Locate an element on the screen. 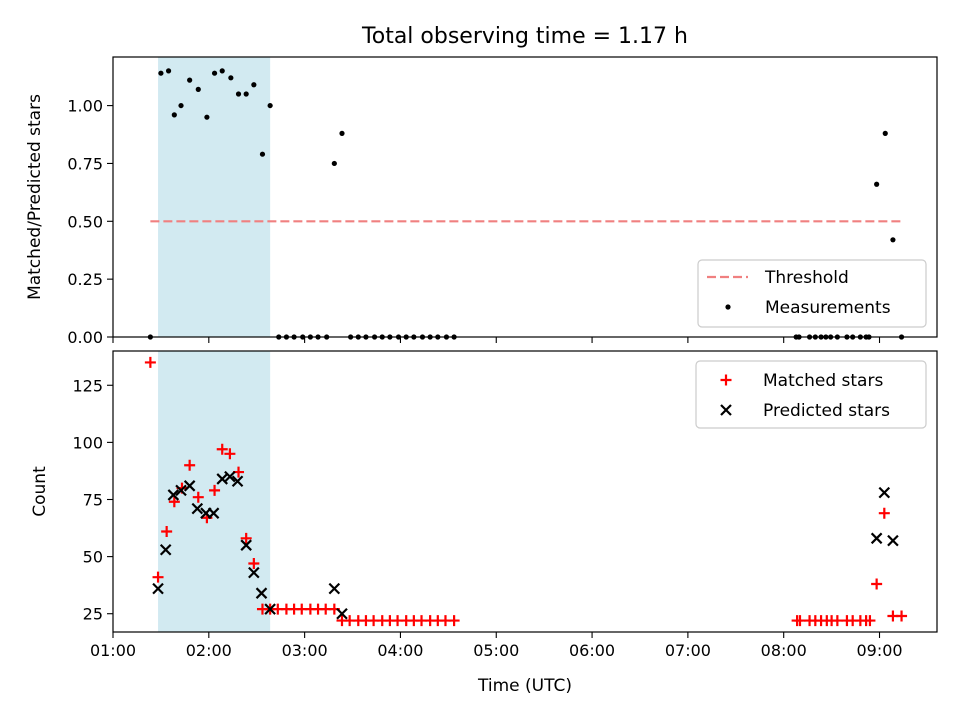 This screenshot has width=960, height=720. legend-top: Threshold Measurements is located at coordinates (812, 293).